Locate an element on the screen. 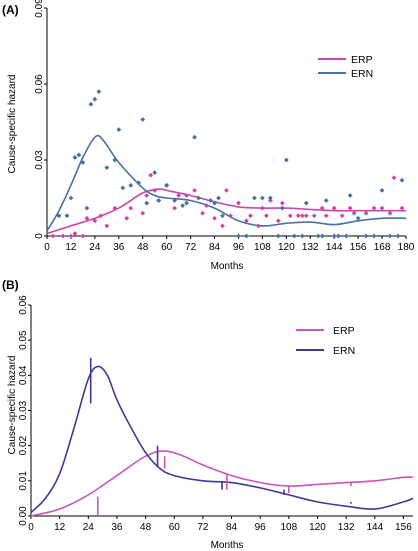  panel-a-ylabel: Cause-specific hazard is located at coordinates (12, 124).